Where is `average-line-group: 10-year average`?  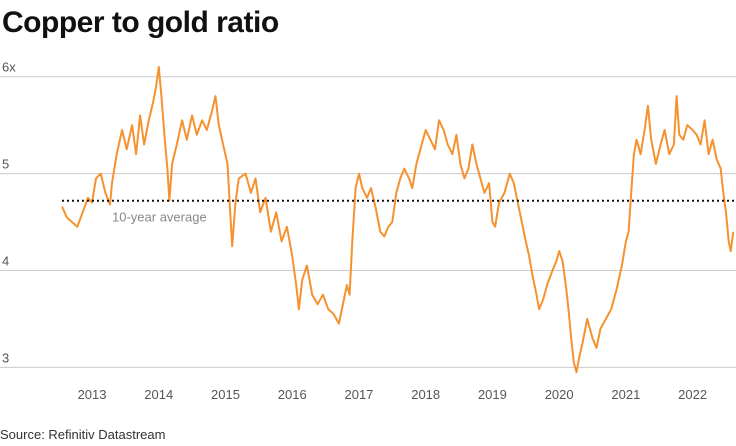 average-line-group: 10-year average is located at coordinates (399, 212).